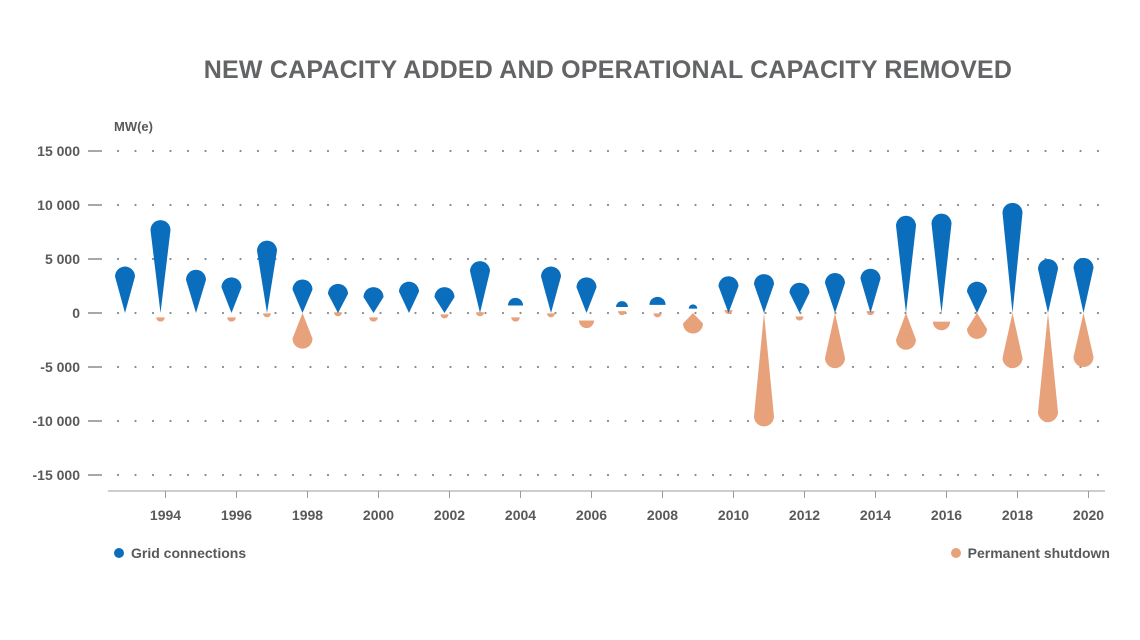 The image size is (1140, 640). What do you see at coordinates (165, 515) in the screenshot?
I see `x-tick-label: 1994` at bounding box center [165, 515].